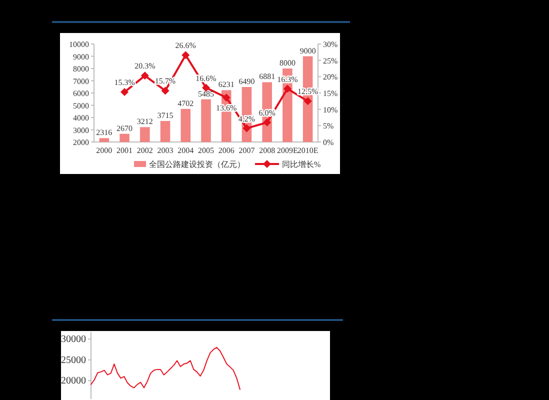 Image resolution: width=549 pixels, height=400 pixels. Describe the element at coordinates (246, 81) in the screenshot. I see `data-label: 6490` at that location.